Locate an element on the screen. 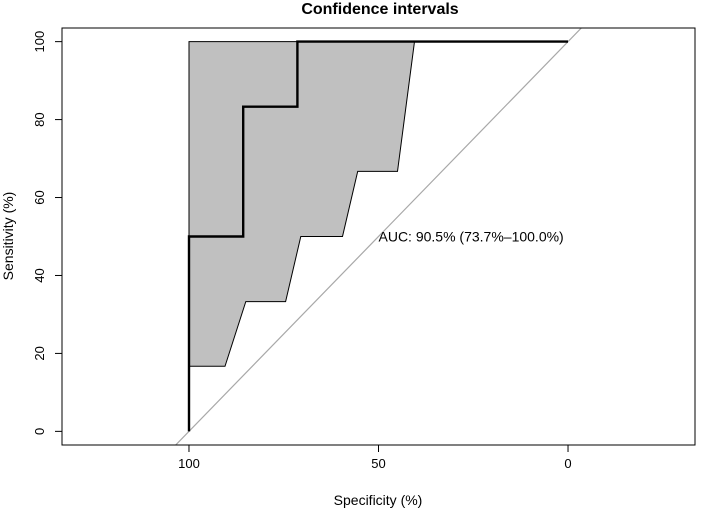 The height and width of the screenshot is (511, 709). y-tick-label: 0 is located at coordinates (39, 431).